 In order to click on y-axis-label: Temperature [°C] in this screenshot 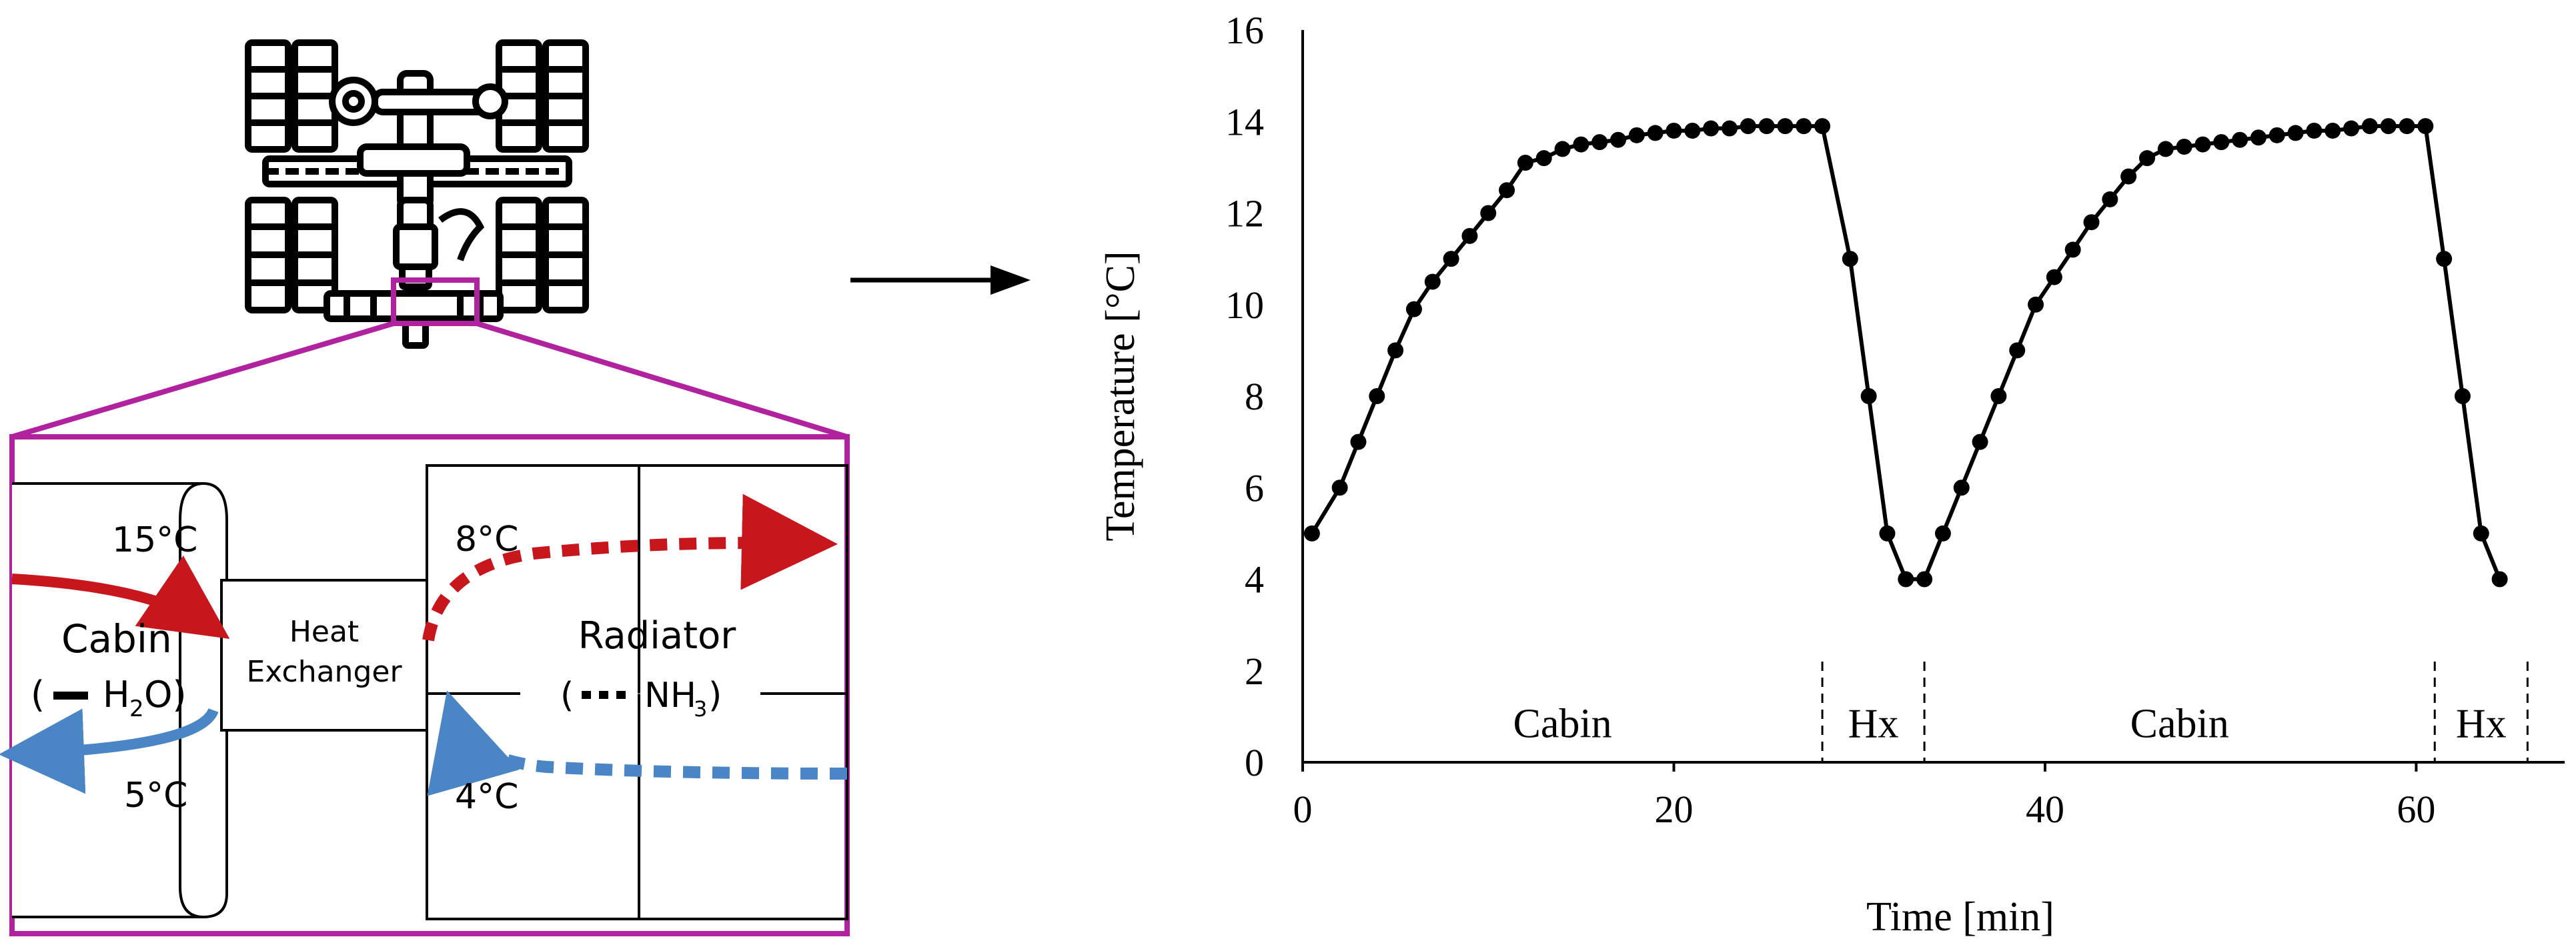, I will do `click(1120, 396)`.